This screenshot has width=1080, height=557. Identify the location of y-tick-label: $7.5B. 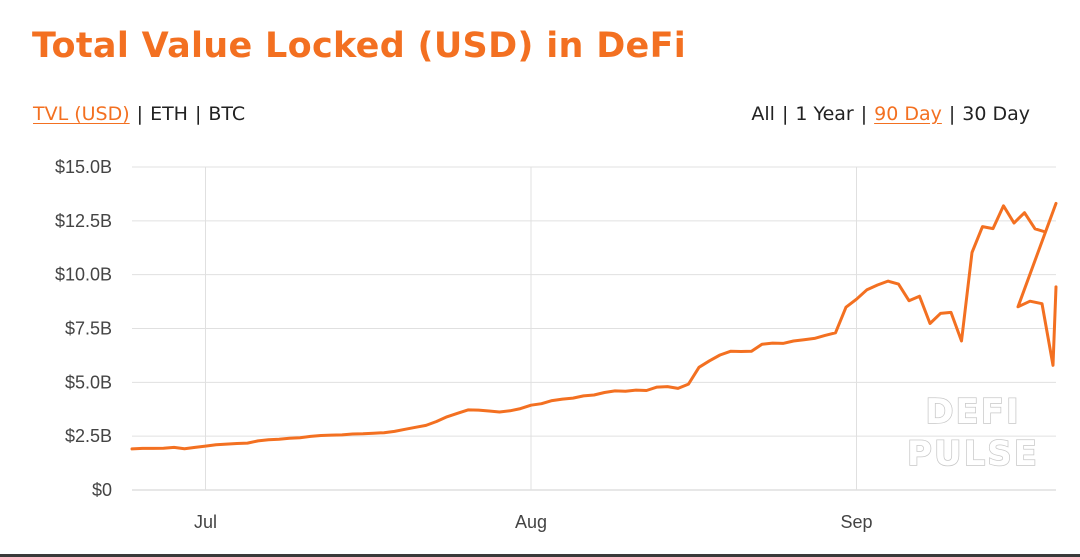
(88, 329).